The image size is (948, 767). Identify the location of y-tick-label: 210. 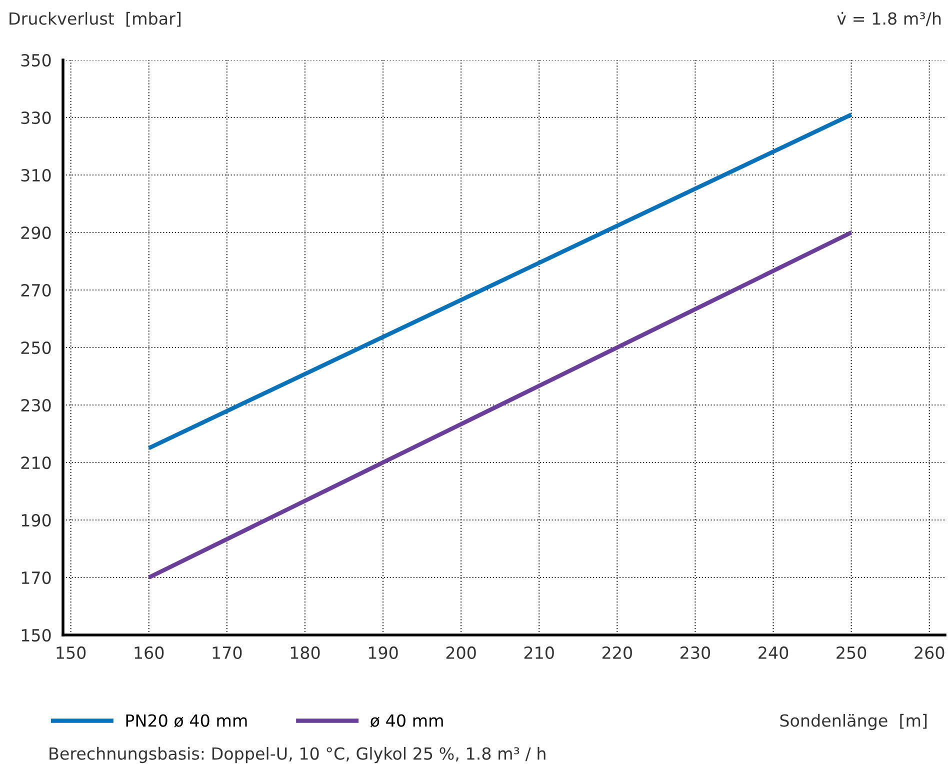
(36, 463).